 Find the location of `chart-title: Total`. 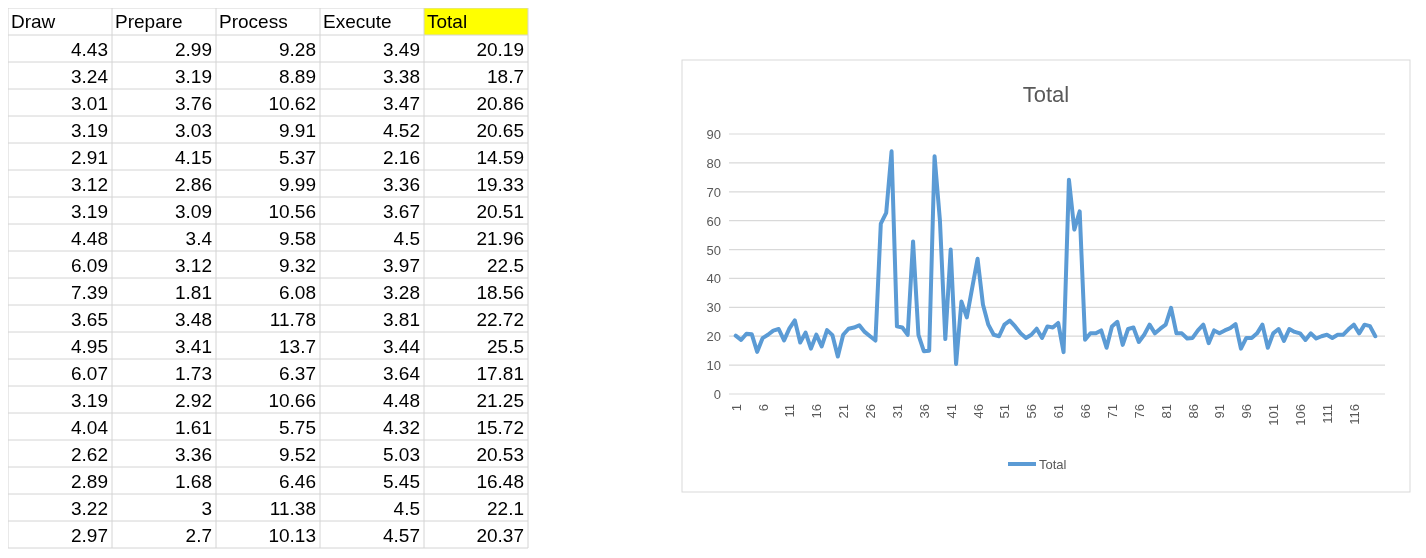

chart-title: Total is located at coordinates (1046, 94).